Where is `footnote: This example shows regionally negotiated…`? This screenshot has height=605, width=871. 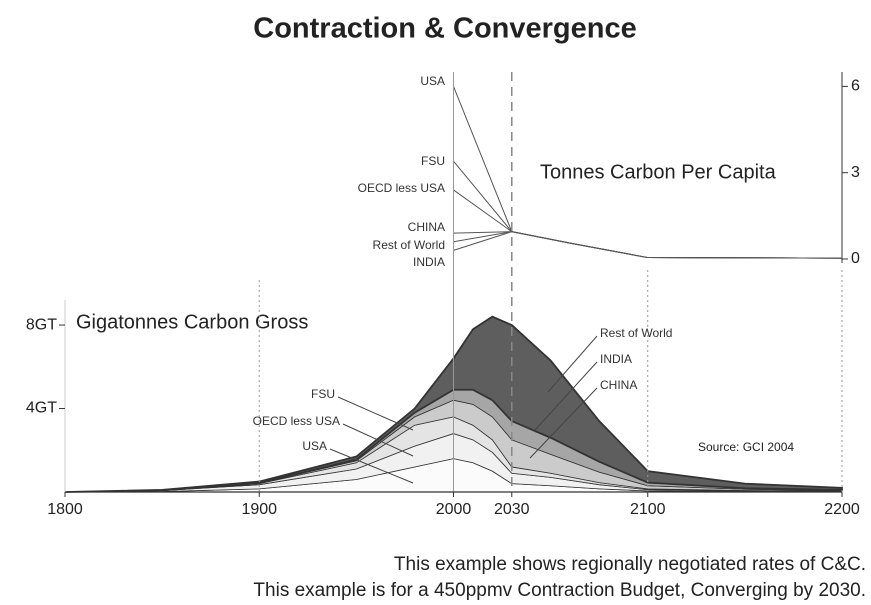
footnote: This example shows regionally negotiated… is located at coordinates (630, 564).